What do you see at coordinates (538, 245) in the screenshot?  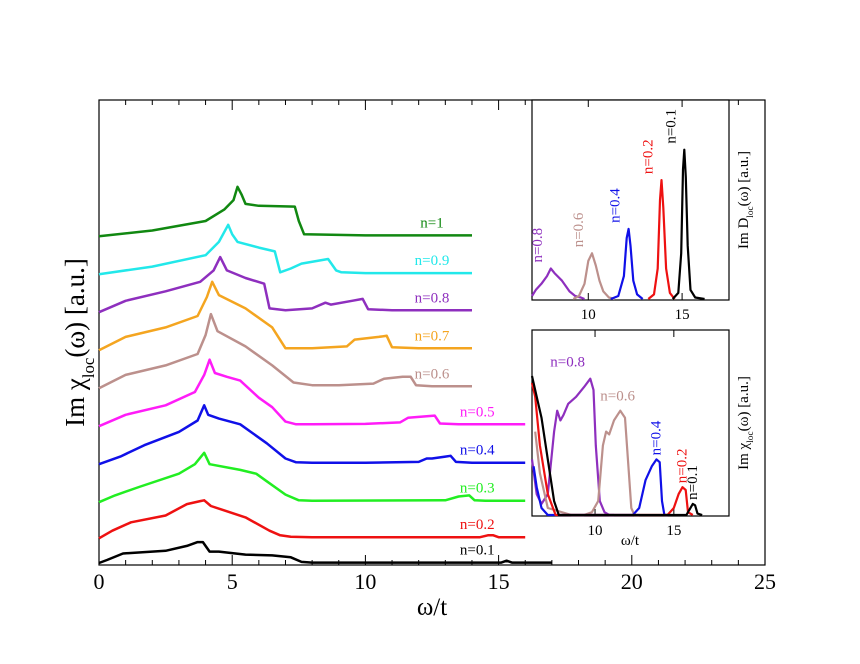 I see `inset-top-label-n=0.8: n=0.8` at bounding box center [538, 245].